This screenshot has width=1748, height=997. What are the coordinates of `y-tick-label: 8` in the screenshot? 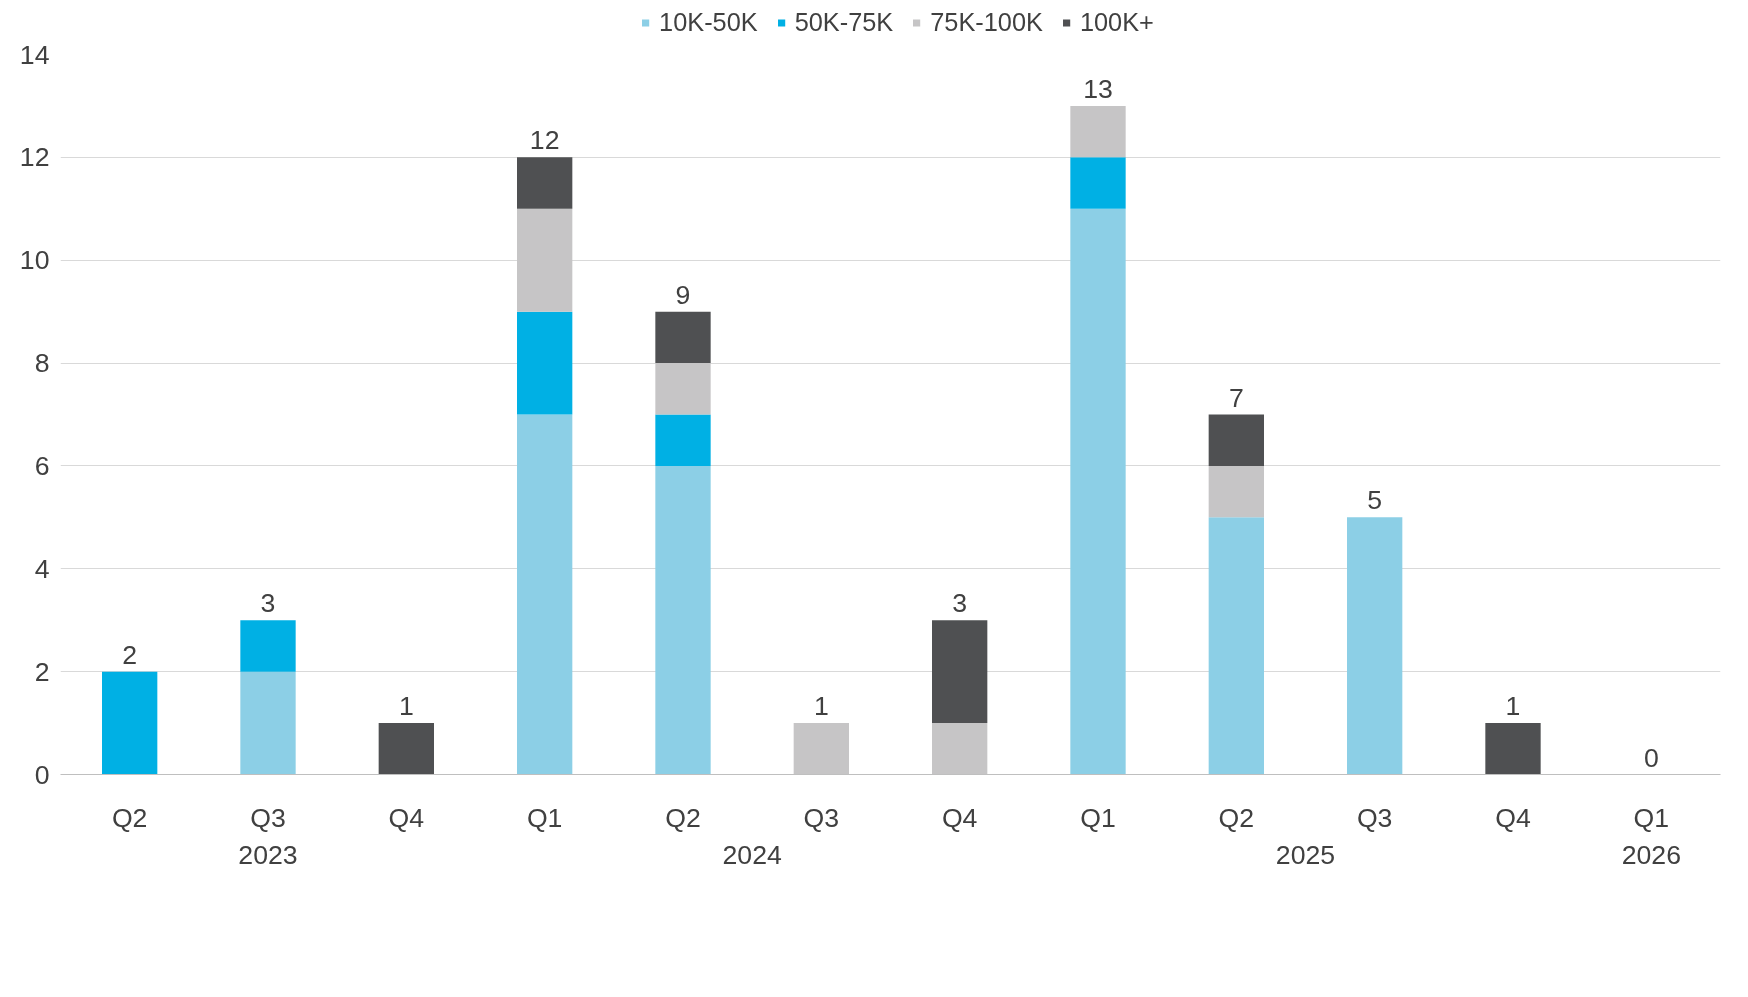 It's located at (42, 363).